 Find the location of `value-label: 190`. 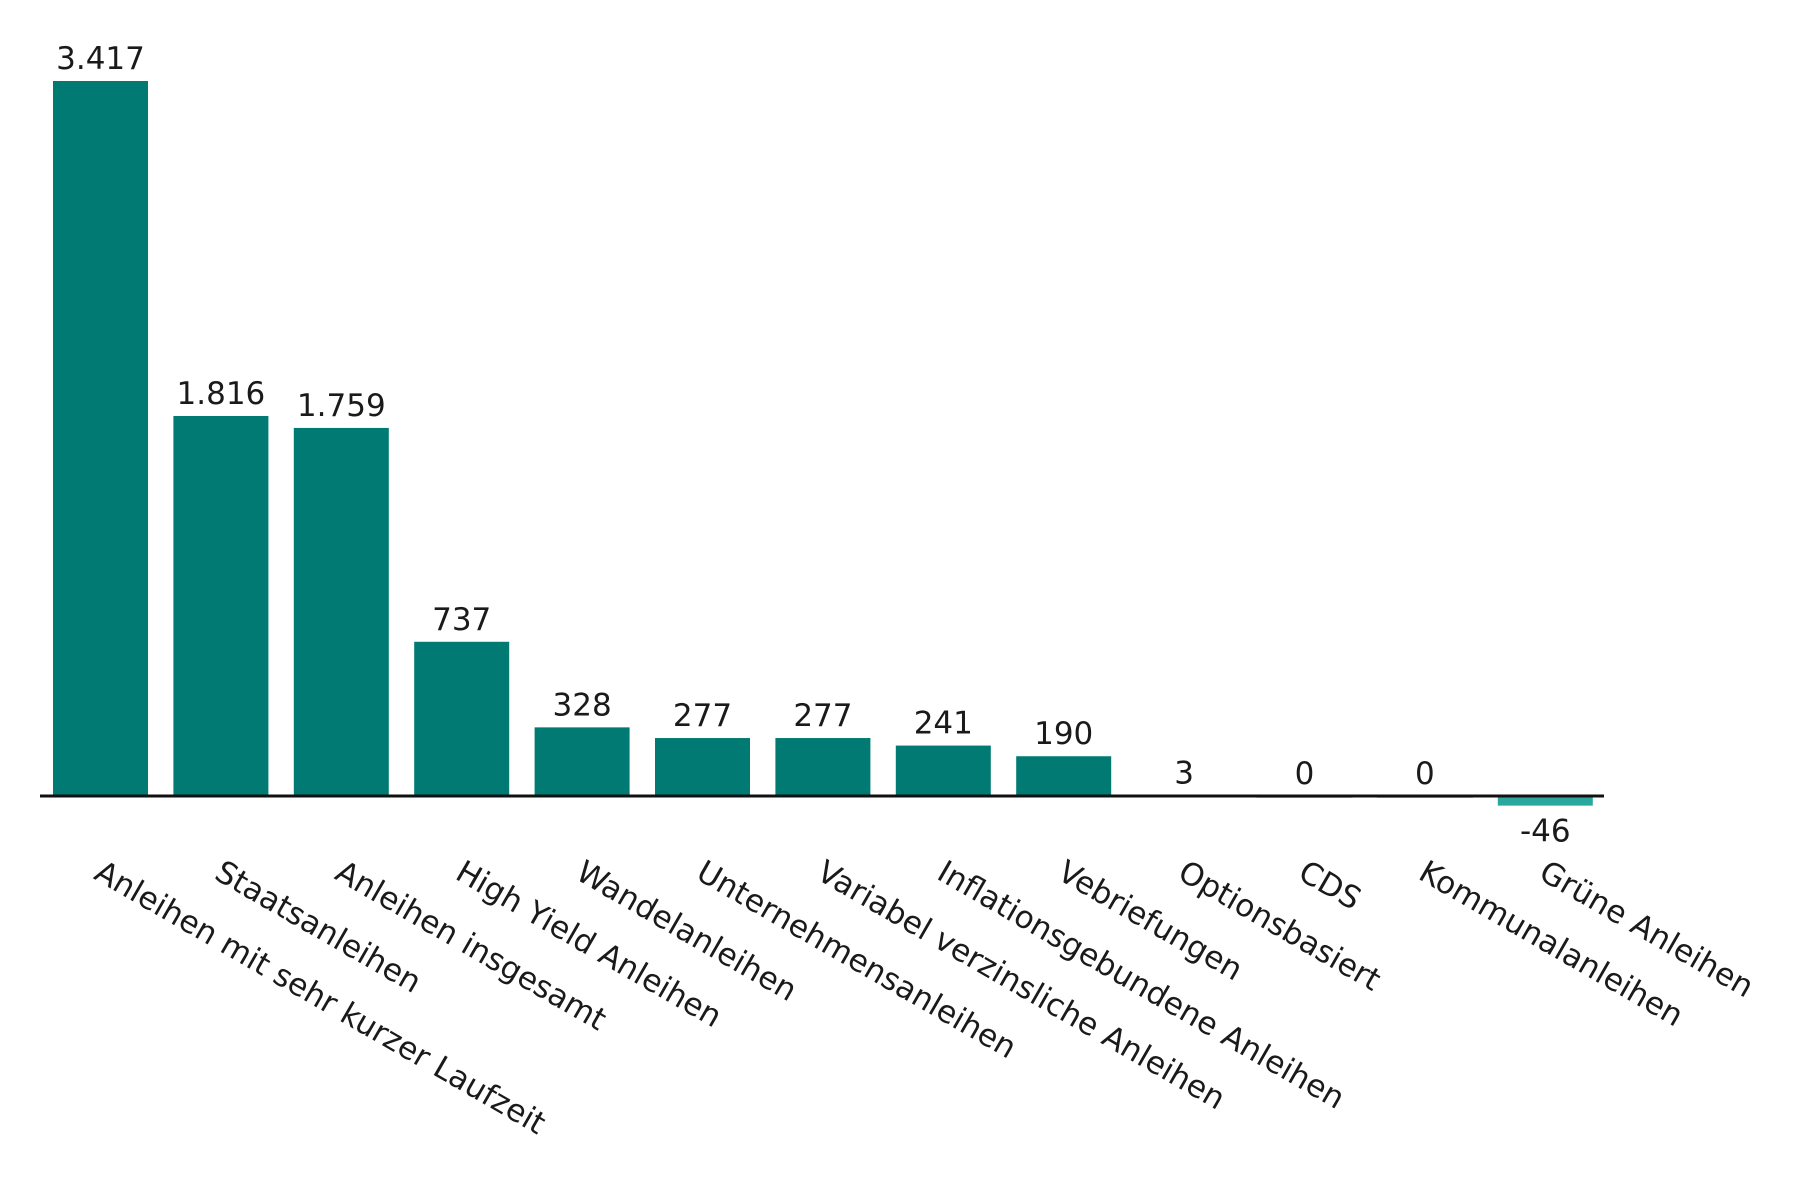

value-label: 190 is located at coordinates (1063, 734).